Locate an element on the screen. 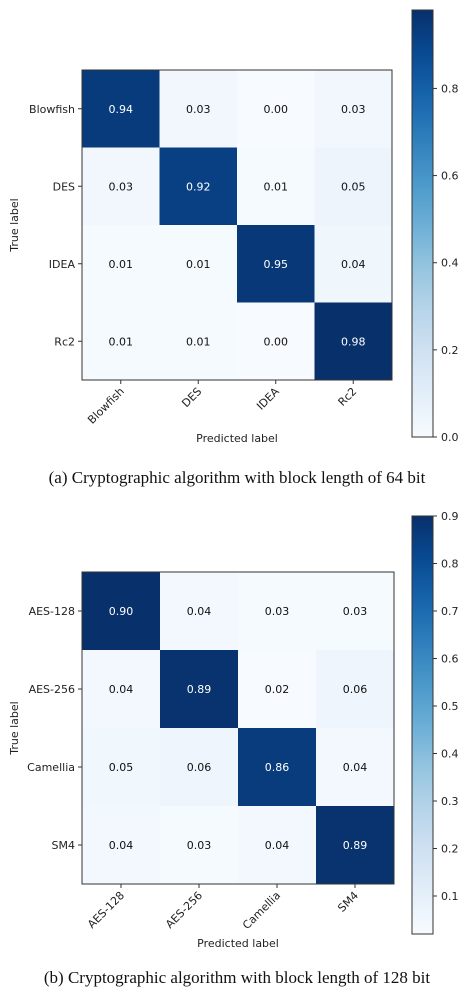 The image size is (474, 992). colorbar-tick-label: 0.7 is located at coordinates (450, 611).